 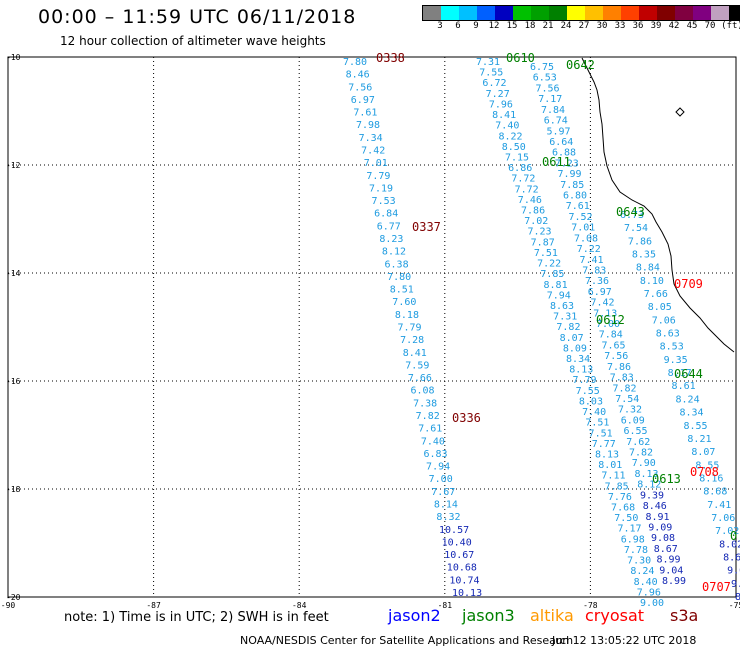 What do you see at coordinates (630, 410) in the screenshot?
I see `swh-value: 7.32` at bounding box center [630, 410].